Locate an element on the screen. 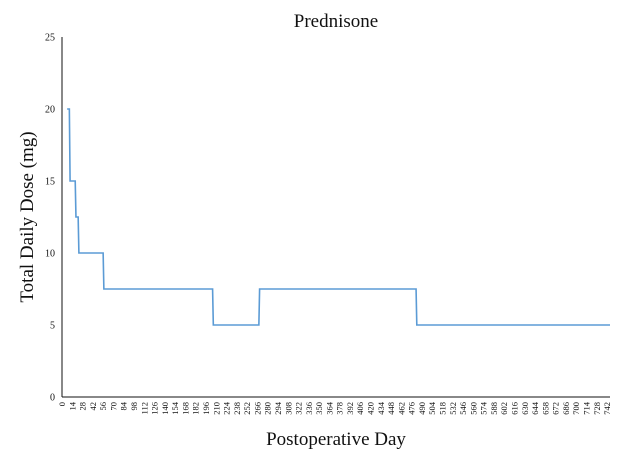  x-tick-label: 210 is located at coordinates (216, 408).